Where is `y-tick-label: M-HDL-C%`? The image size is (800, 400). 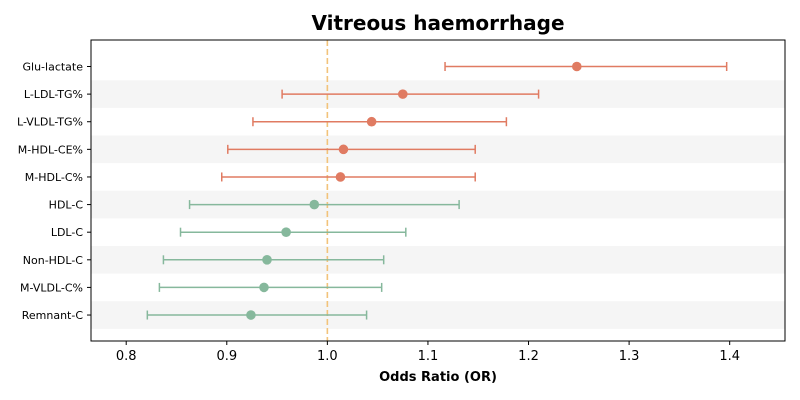 y-tick-label: M-HDL-C% is located at coordinates (54, 177).